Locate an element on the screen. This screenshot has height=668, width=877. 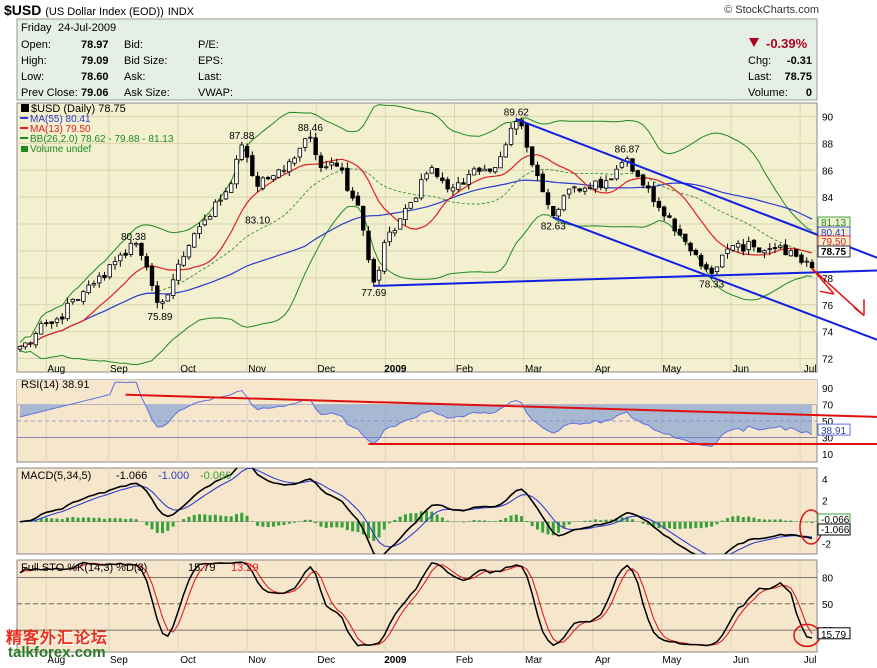
legend-macd: MACD(5,34,5) is located at coordinates (56, 476).